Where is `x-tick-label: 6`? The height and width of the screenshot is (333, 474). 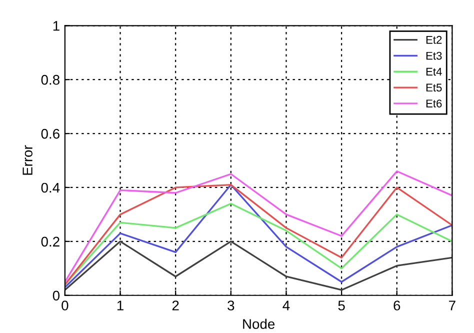 x-tick-label: 6 is located at coordinates (397, 305).